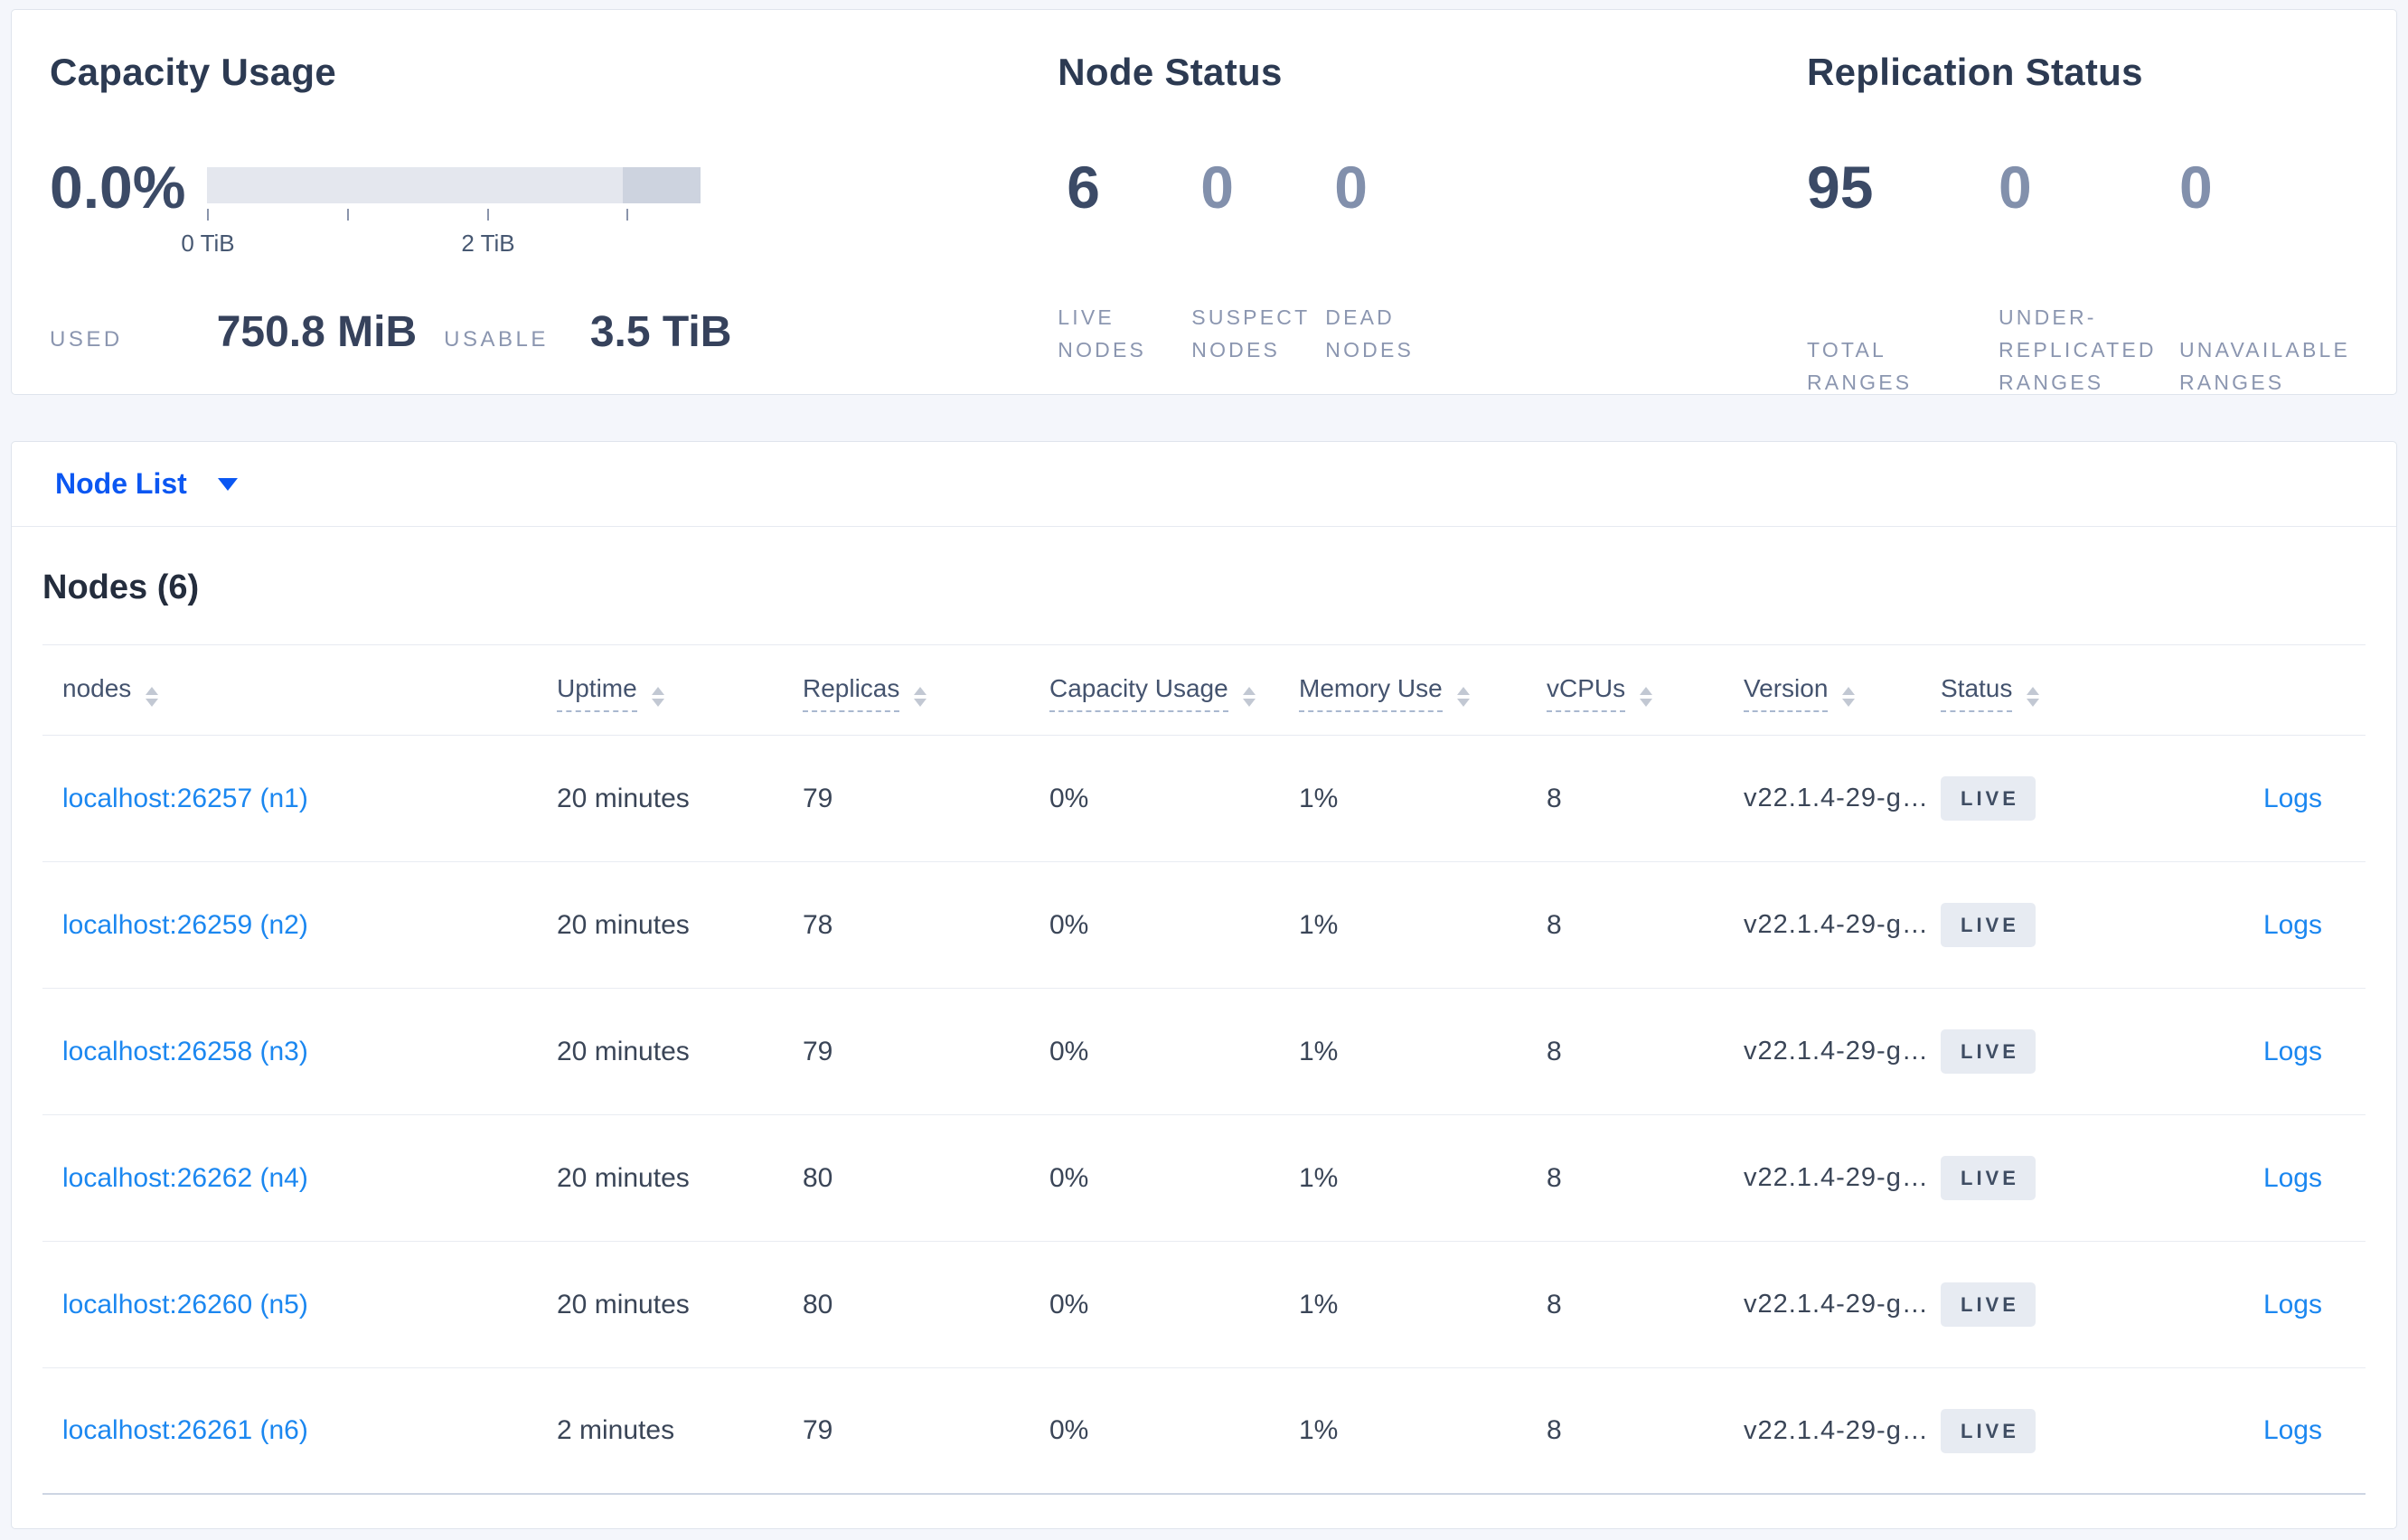 The width and height of the screenshot is (2408, 1540). I want to click on usable-value: 3.5 TiB, so click(660, 332).